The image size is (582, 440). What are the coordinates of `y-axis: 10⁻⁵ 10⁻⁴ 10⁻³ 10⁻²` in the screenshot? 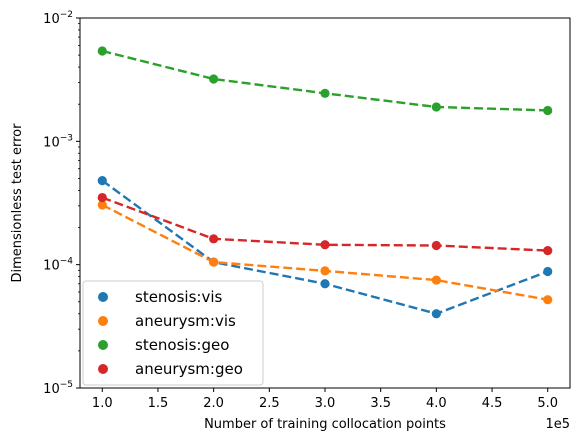 It's located at (61, 203).